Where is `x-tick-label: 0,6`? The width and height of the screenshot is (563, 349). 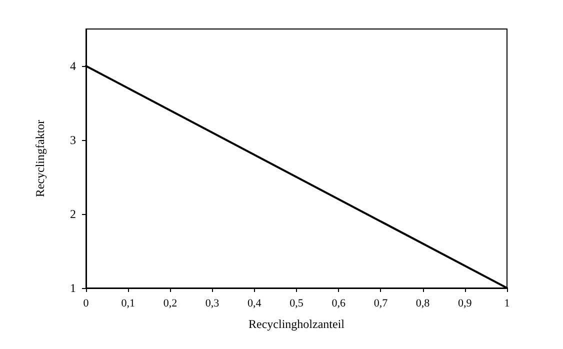
x-tick-label: 0,6 is located at coordinates (339, 304).